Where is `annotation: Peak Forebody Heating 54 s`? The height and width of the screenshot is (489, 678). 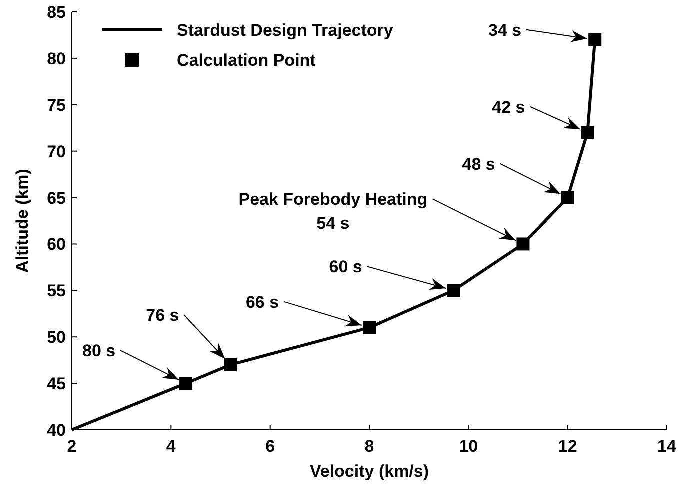 annotation: Peak Forebody Heating 54 s is located at coordinates (333, 212).